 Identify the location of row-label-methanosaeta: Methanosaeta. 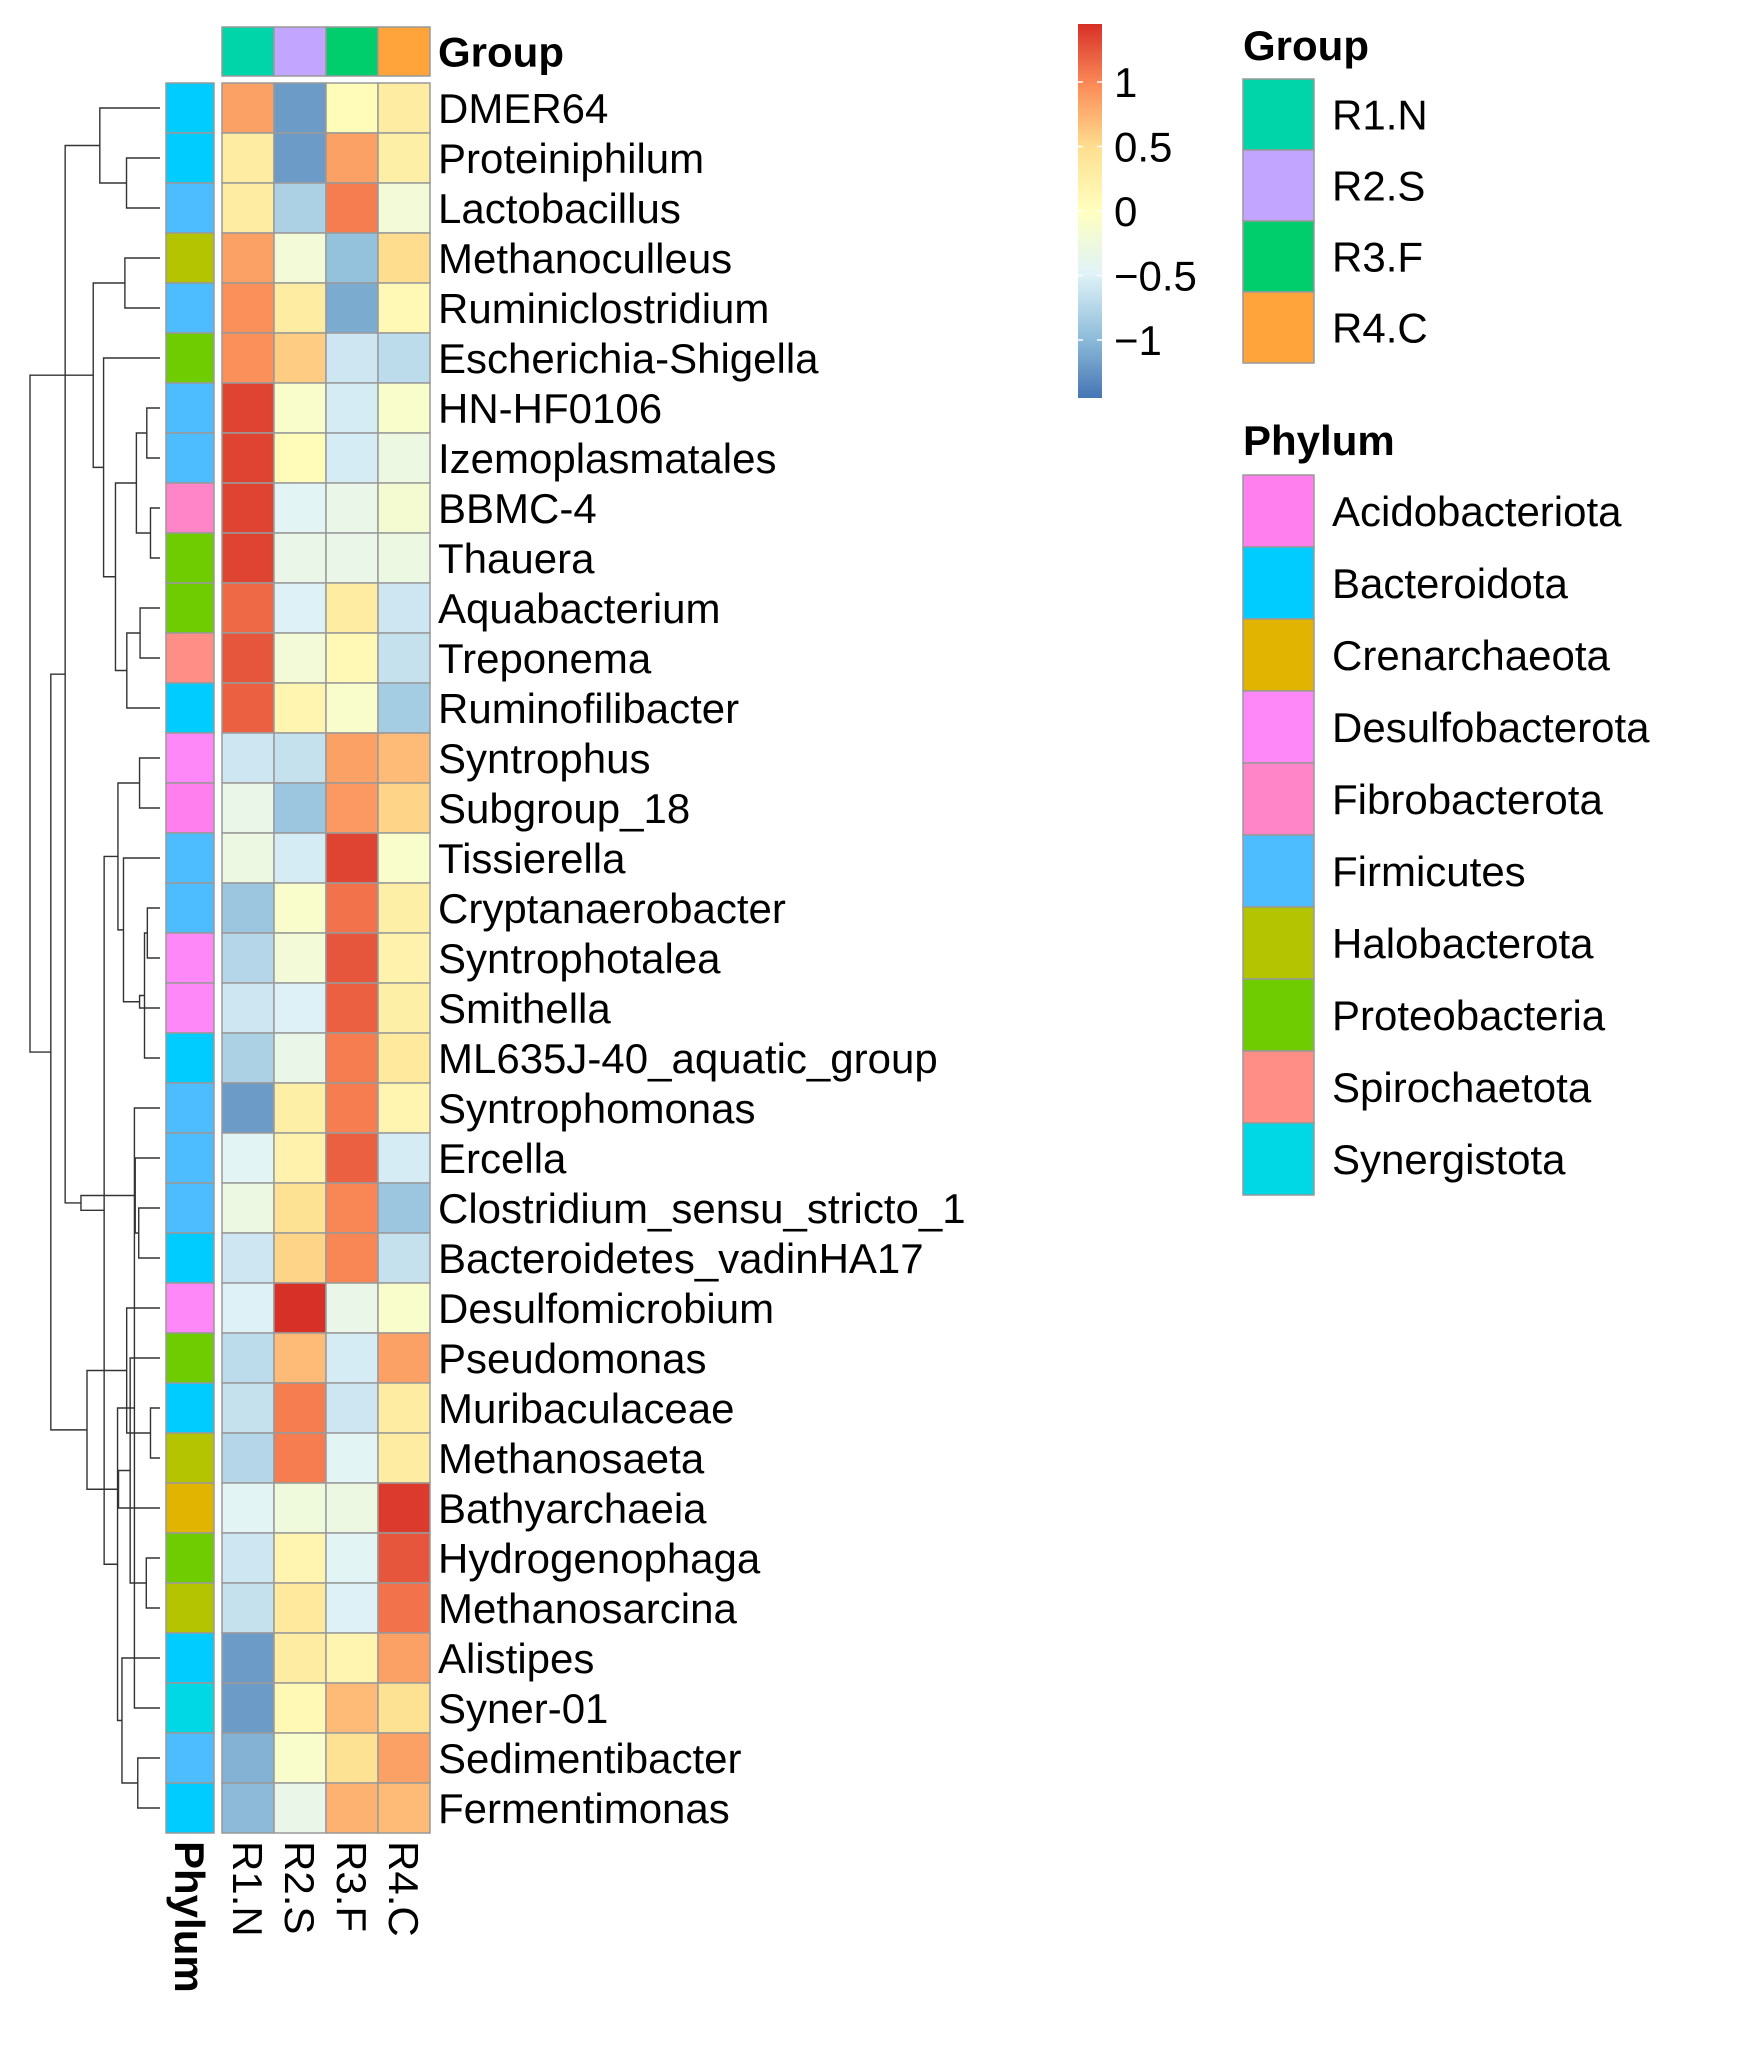
(571, 1458).